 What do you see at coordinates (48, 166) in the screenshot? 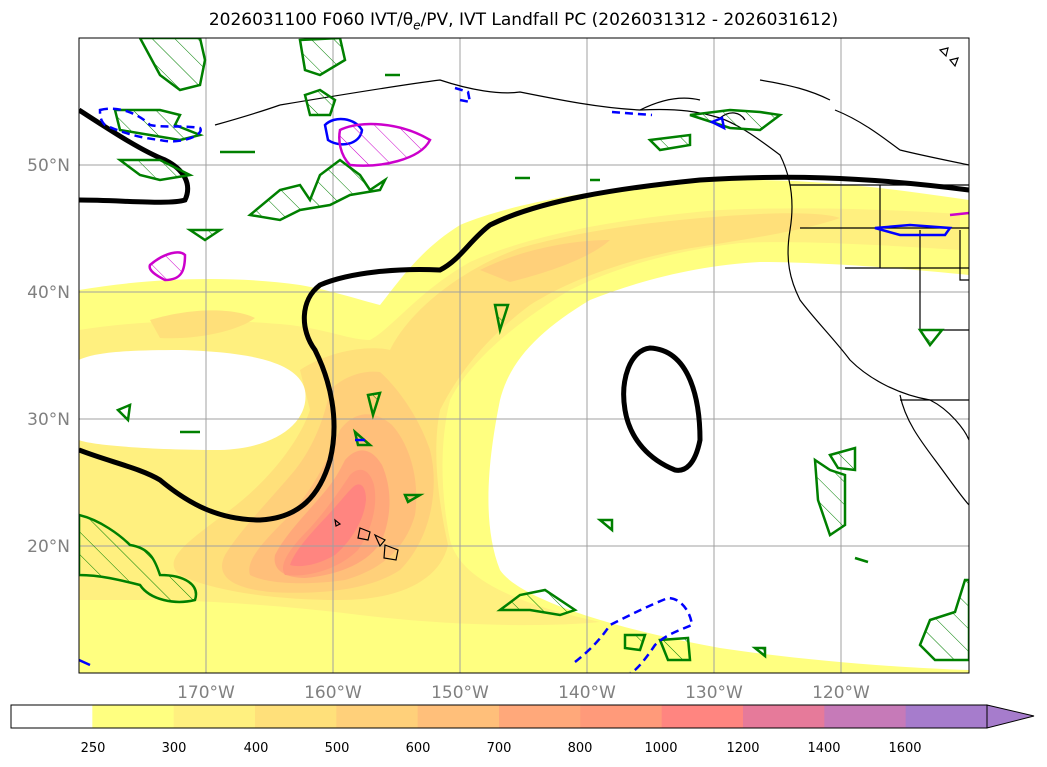
I see `lat-label-50: 50°N` at bounding box center [48, 166].